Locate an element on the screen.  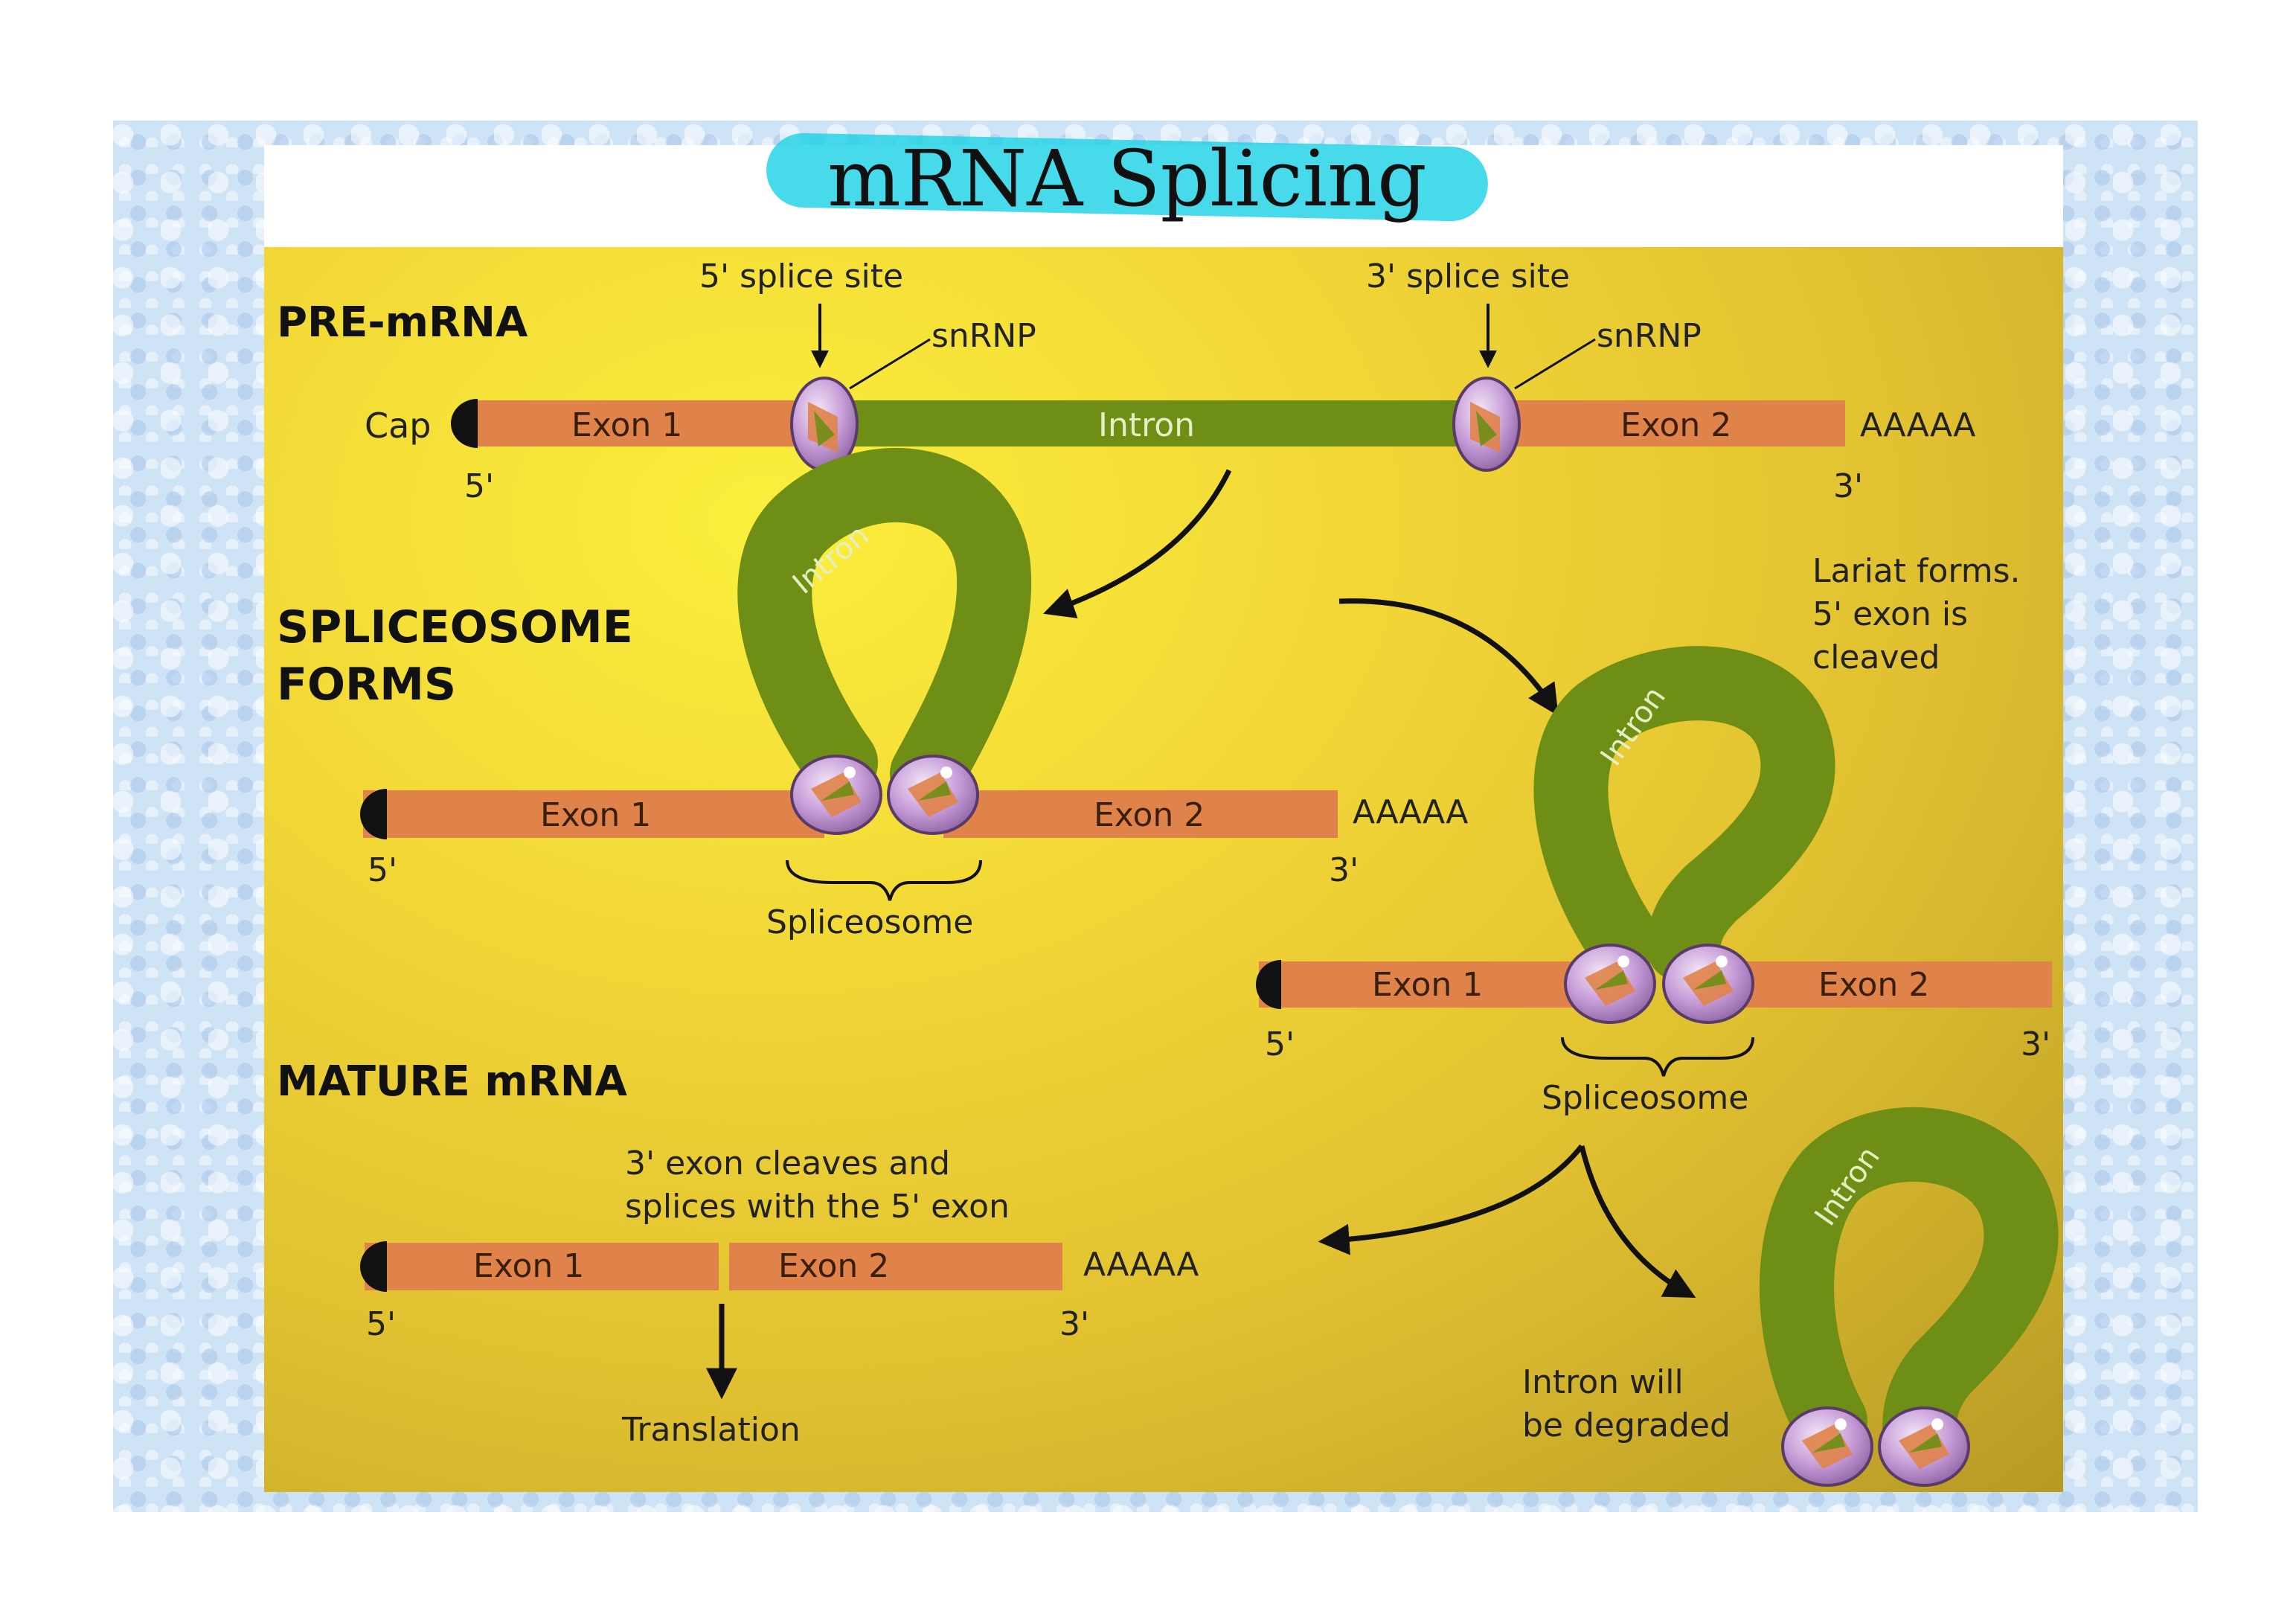
three-splice-site-label: 3' splice site is located at coordinates (1468, 276).